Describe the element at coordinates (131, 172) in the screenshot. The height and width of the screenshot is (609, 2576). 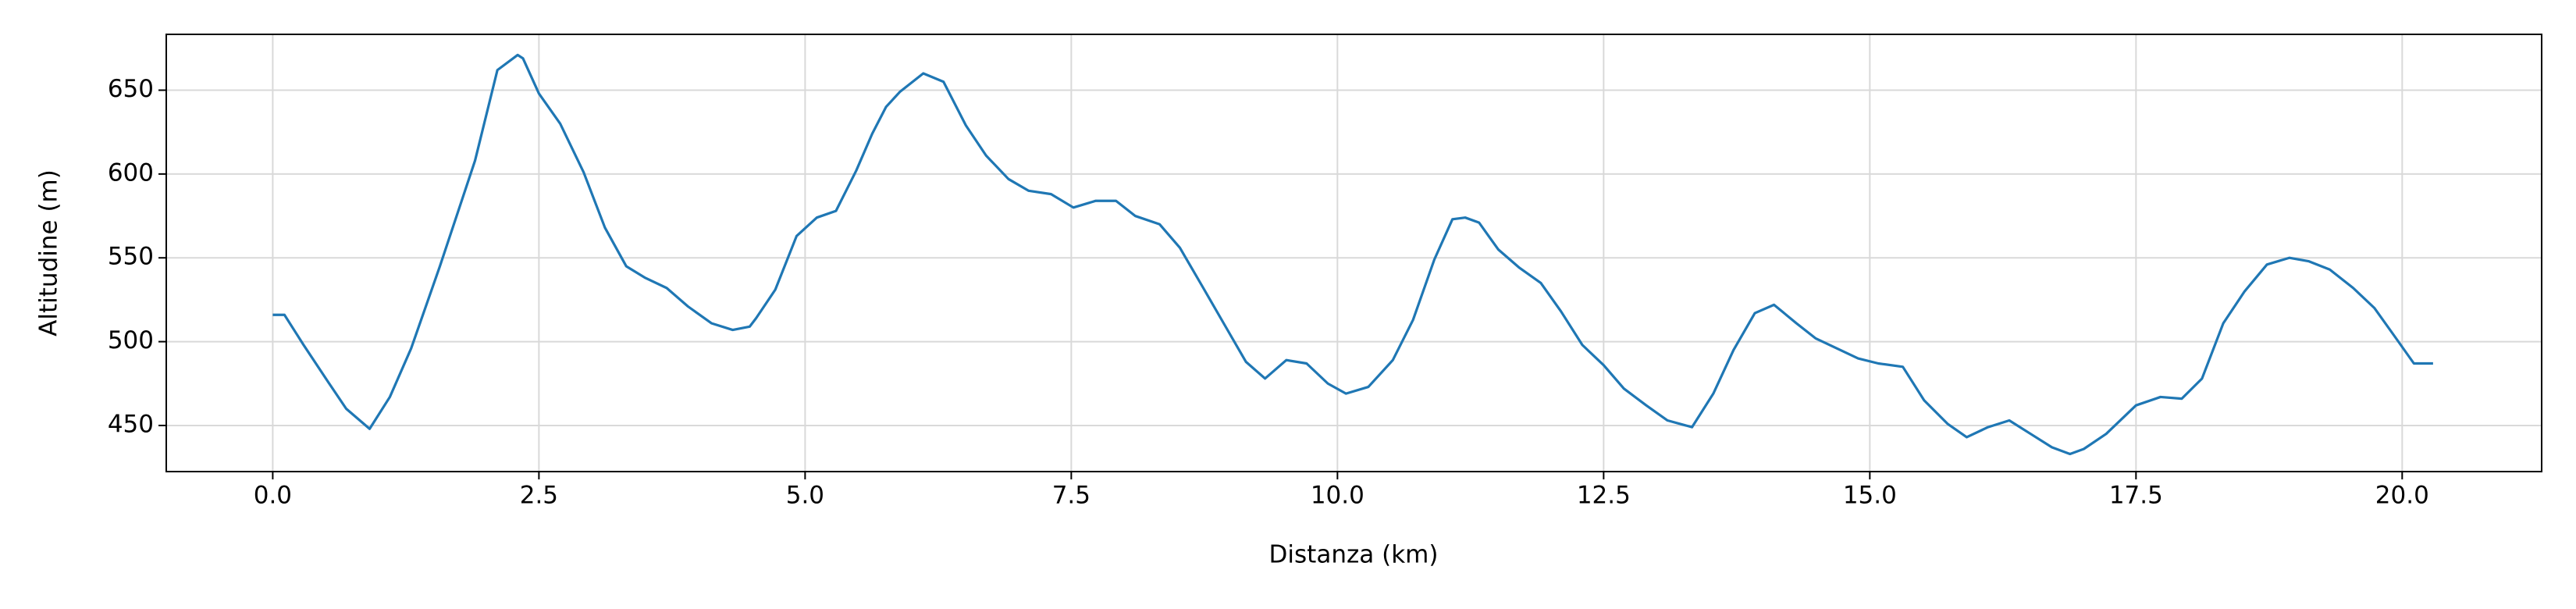
I see `y-tick-label: 600` at that location.